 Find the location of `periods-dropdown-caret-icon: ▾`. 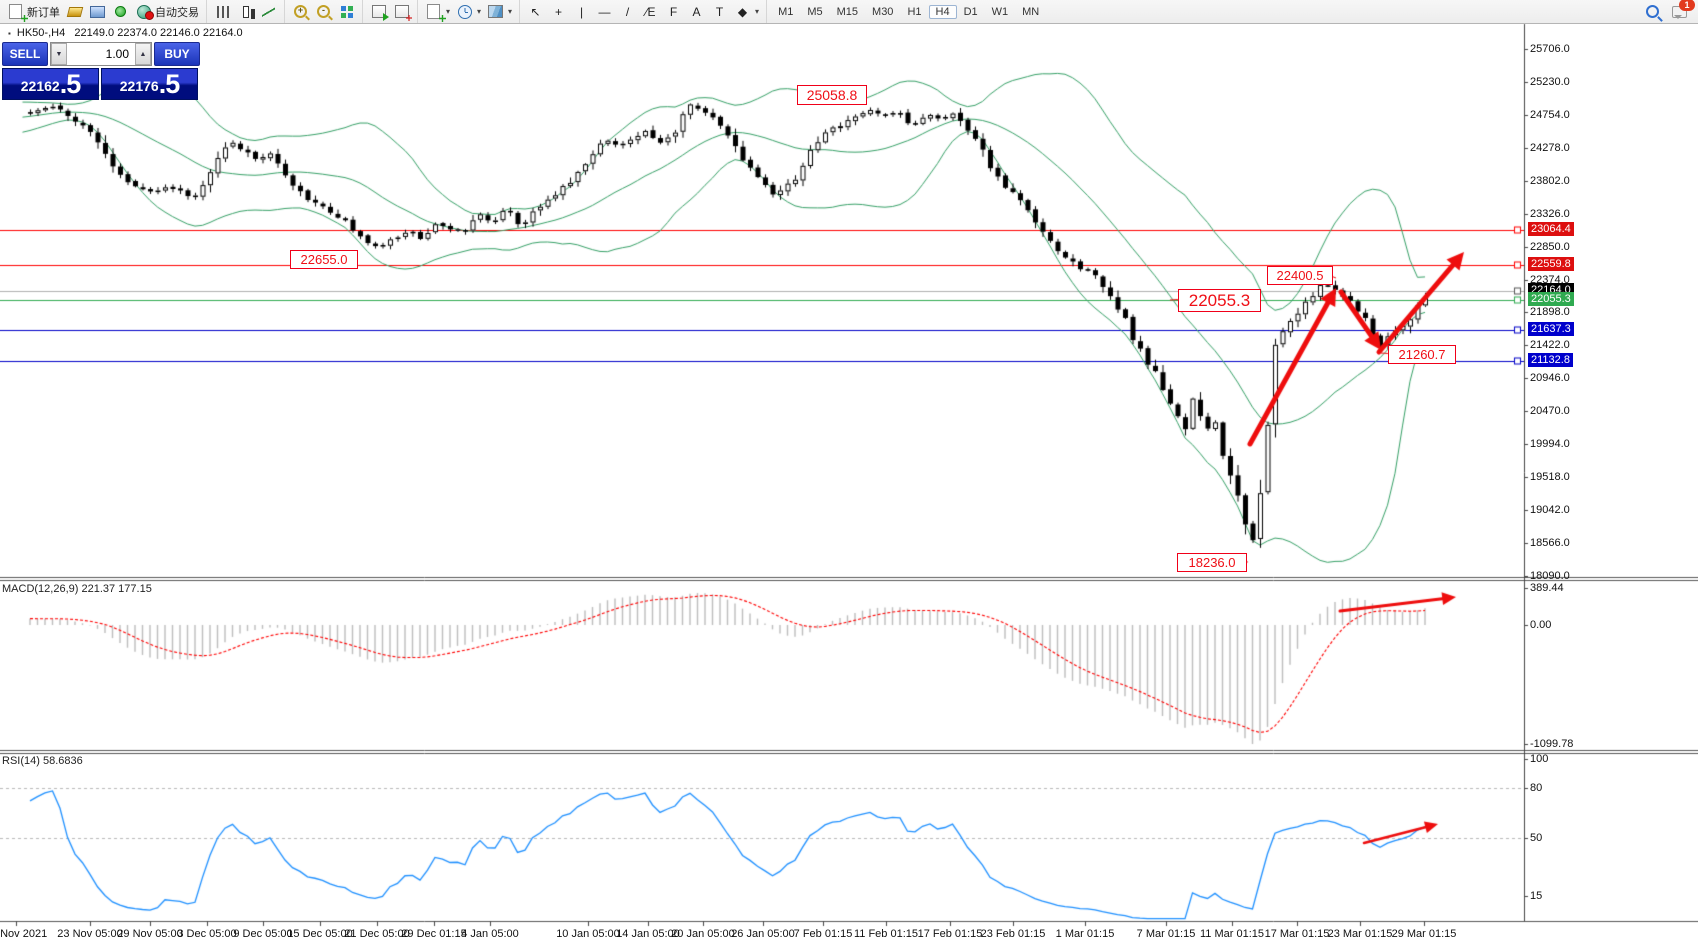

periods-dropdown-caret-icon: ▾ is located at coordinates (479, 11).